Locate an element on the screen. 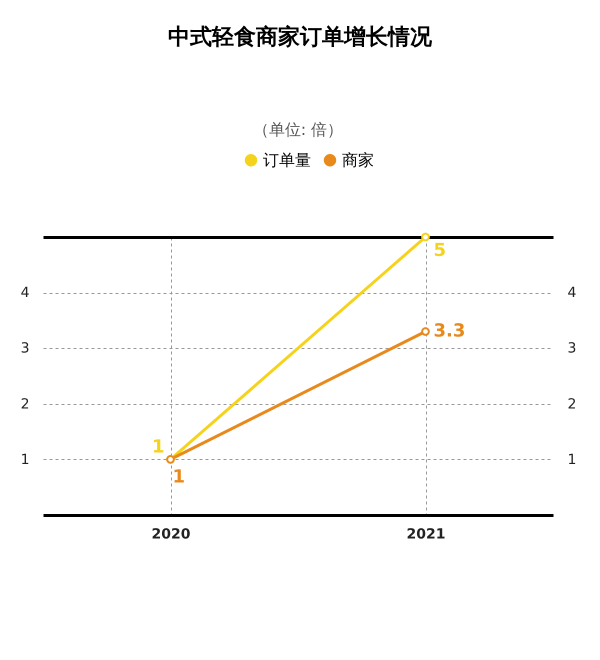 The height and width of the screenshot is (660, 600). chart-title: 中式轻食商家订单增长情况 is located at coordinates (300, 38).